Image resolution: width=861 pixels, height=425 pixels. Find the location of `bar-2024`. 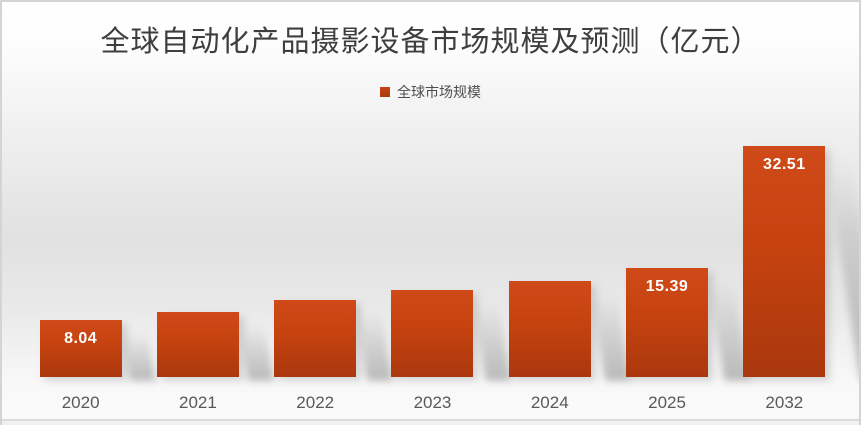

bar-2024 is located at coordinates (549, 329).